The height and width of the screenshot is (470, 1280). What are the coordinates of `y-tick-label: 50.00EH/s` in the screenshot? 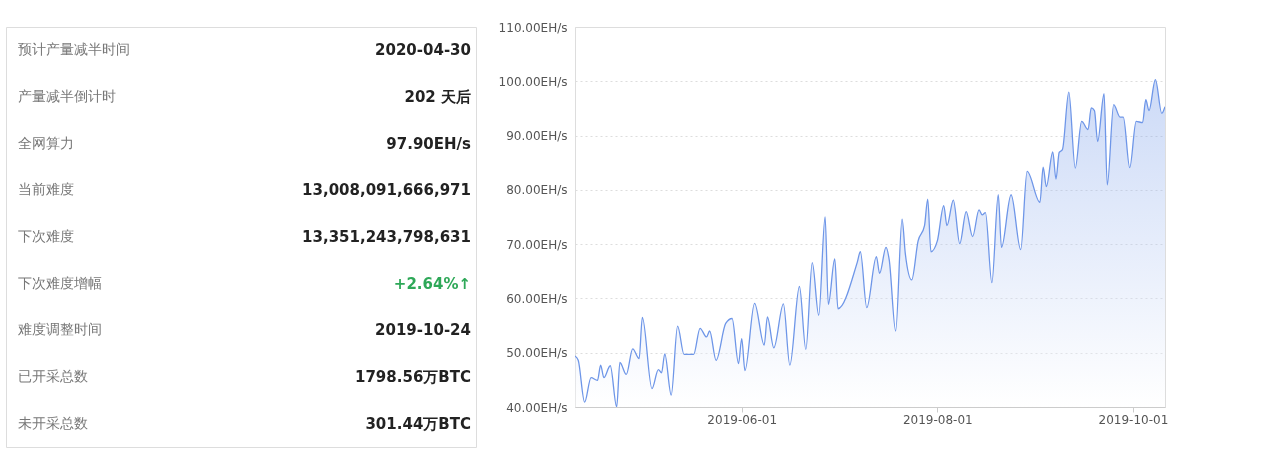 It's located at (537, 353).